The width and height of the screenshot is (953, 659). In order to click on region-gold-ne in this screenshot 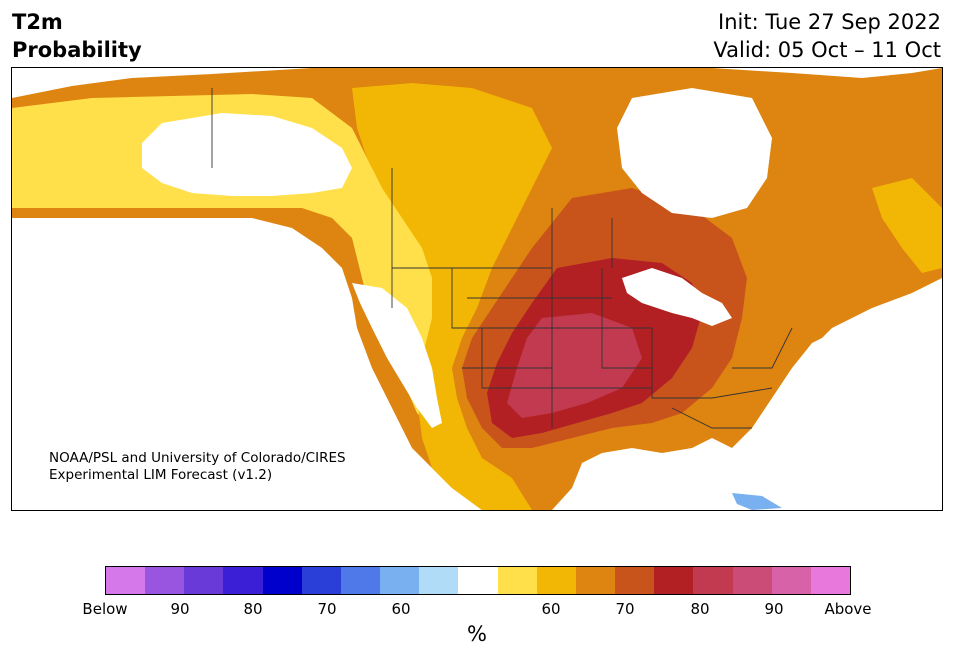, I will do `click(907, 225)`.